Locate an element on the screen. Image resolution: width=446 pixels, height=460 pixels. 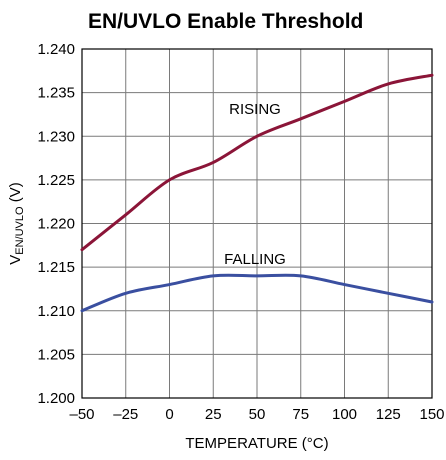
y-tick-label: 1.225 is located at coordinates (56, 180).